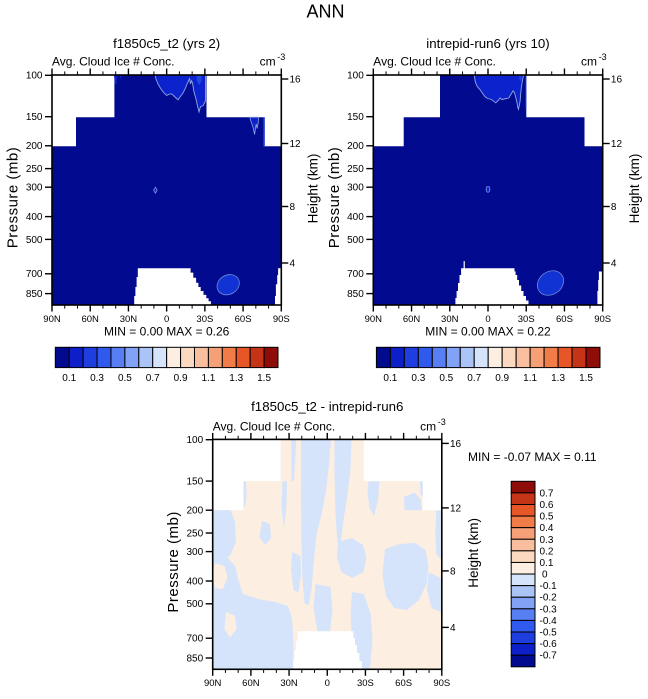 Image resolution: width=648 pixels, height=699 pixels. What do you see at coordinates (549, 598) in the screenshot?
I see `svg-text: -0.2` at bounding box center [549, 598].